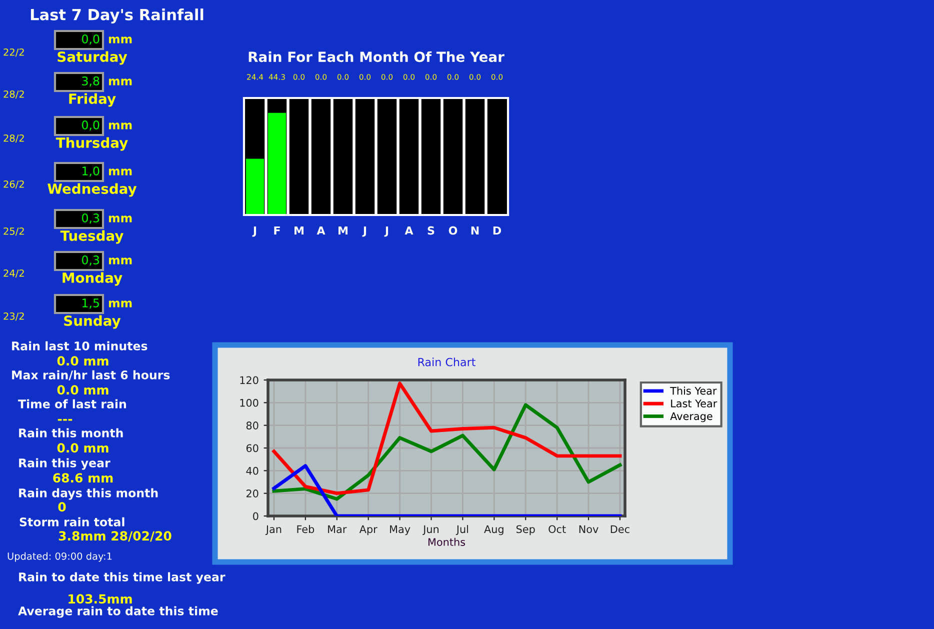  I want to click on text: 25/2, so click(14, 231).